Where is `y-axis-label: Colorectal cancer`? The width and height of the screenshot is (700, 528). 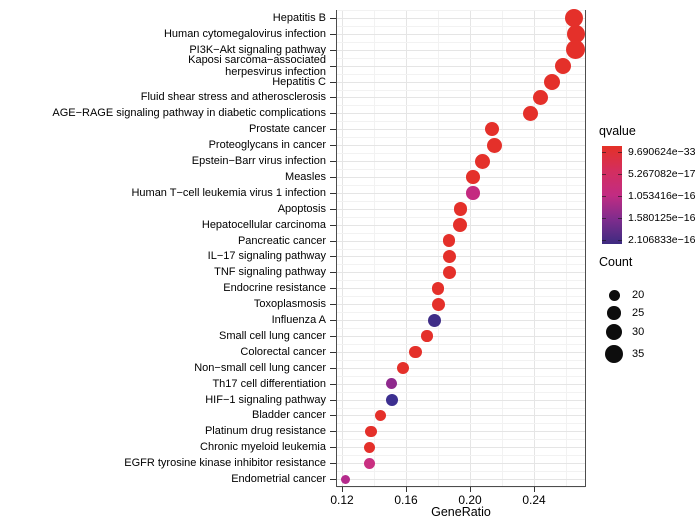
y-axis-label: Colorectal cancer is located at coordinates (283, 352).